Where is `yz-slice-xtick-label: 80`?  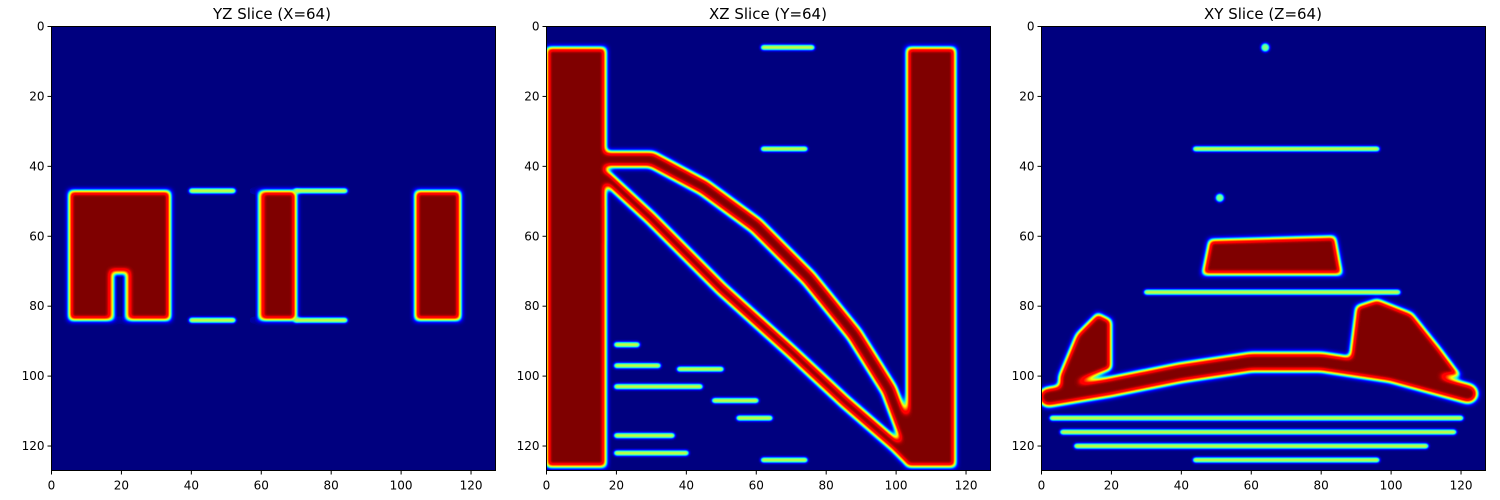
yz-slice-xtick-label: 80 is located at coordinates (331, 486).